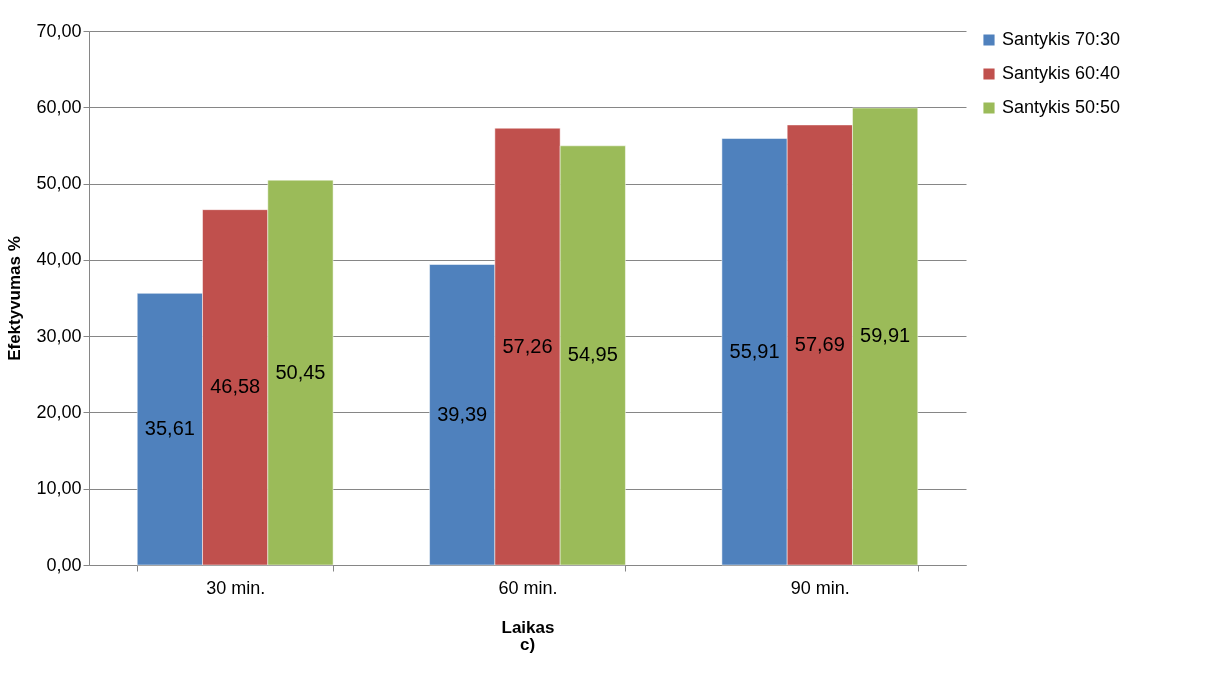 Image resolution: width=1230 pixels, height=680 pixels. What do you see at coordinates (527, 644) in the screenshot?
I see `text: c)` at bounding box center [527, 644].